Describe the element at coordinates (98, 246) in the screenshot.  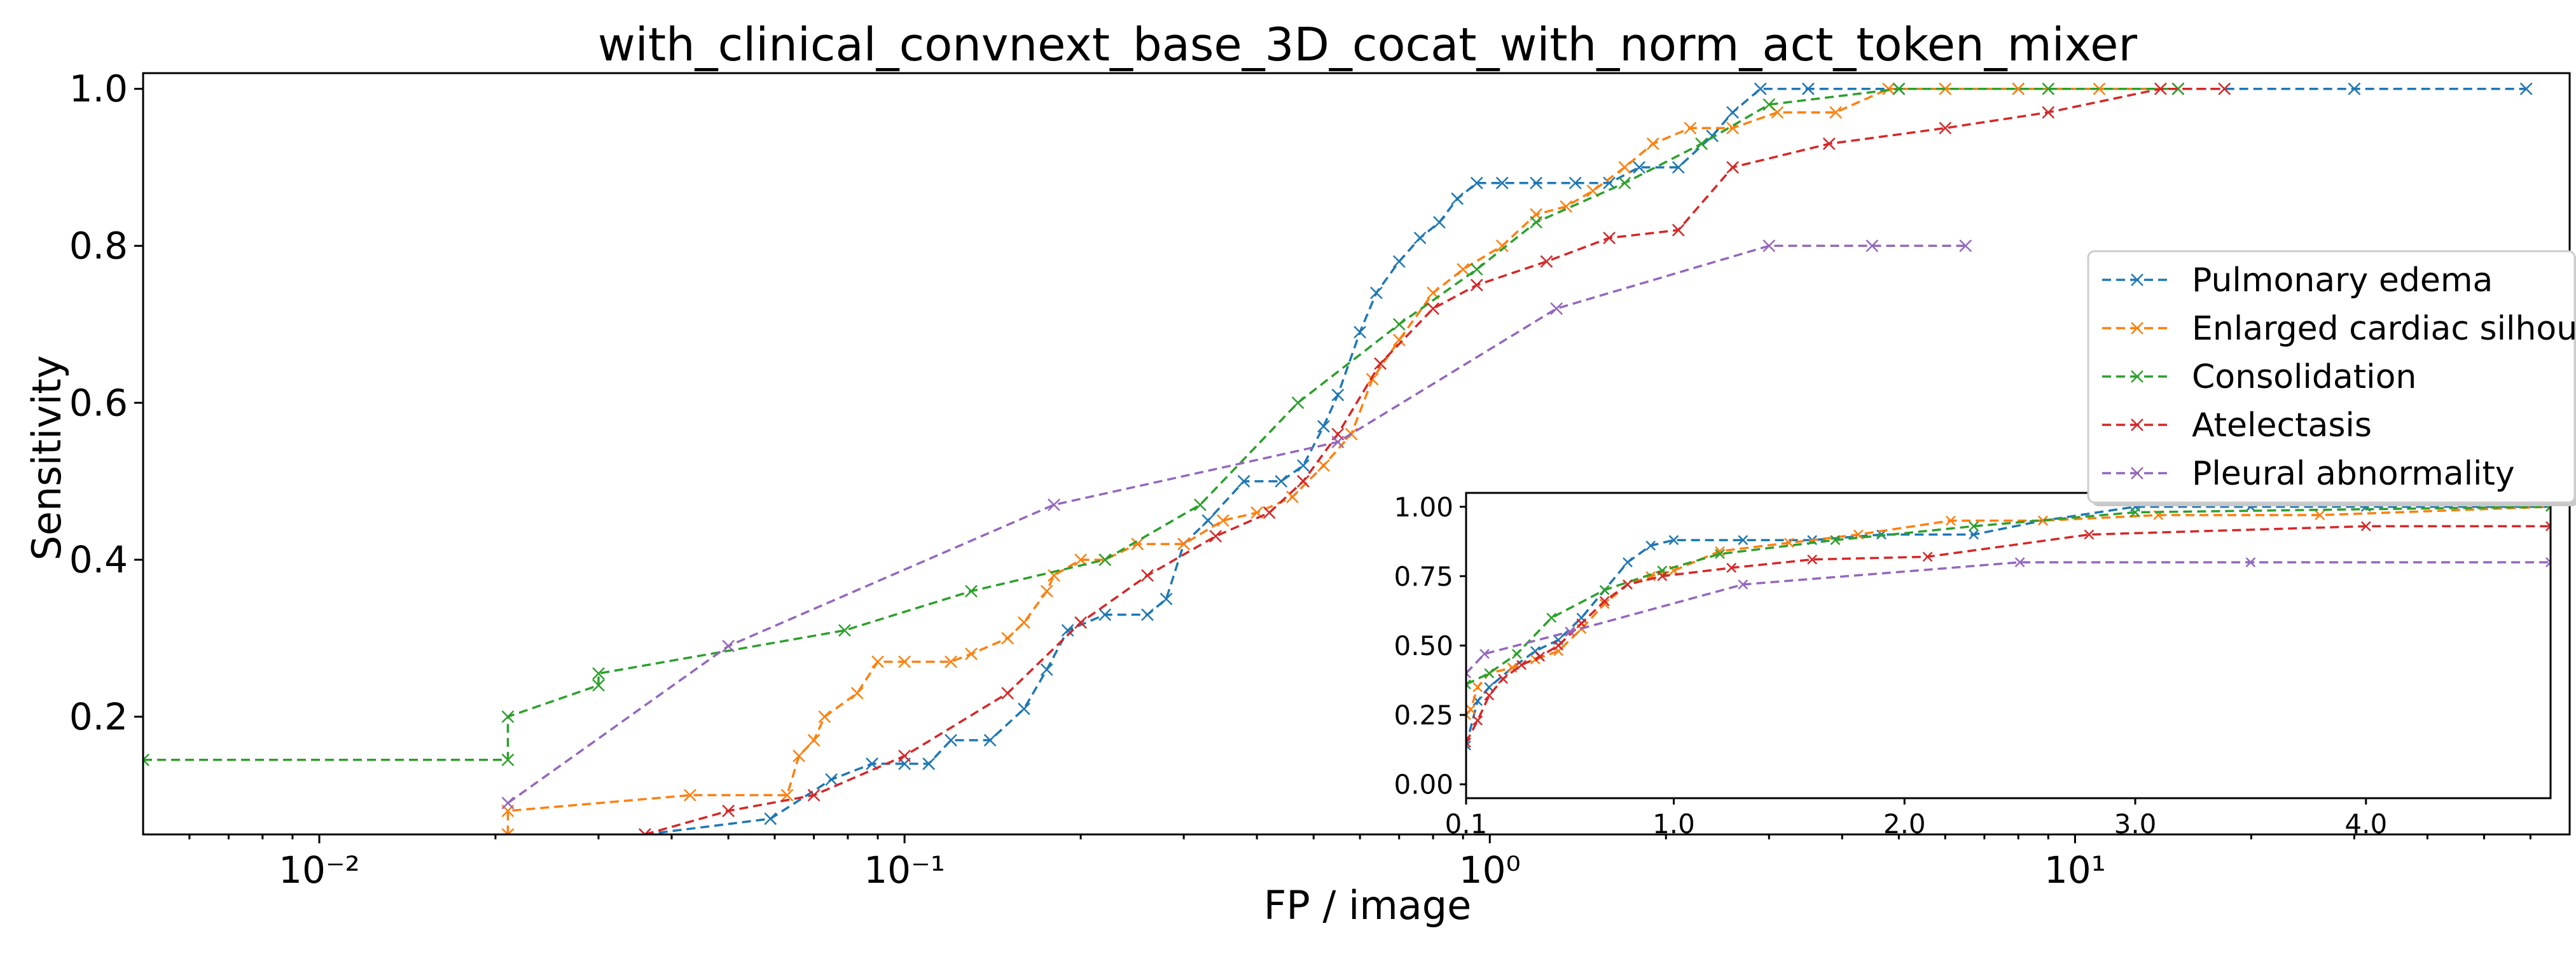
I see `main-y-tick-label: 0.8` at that location.